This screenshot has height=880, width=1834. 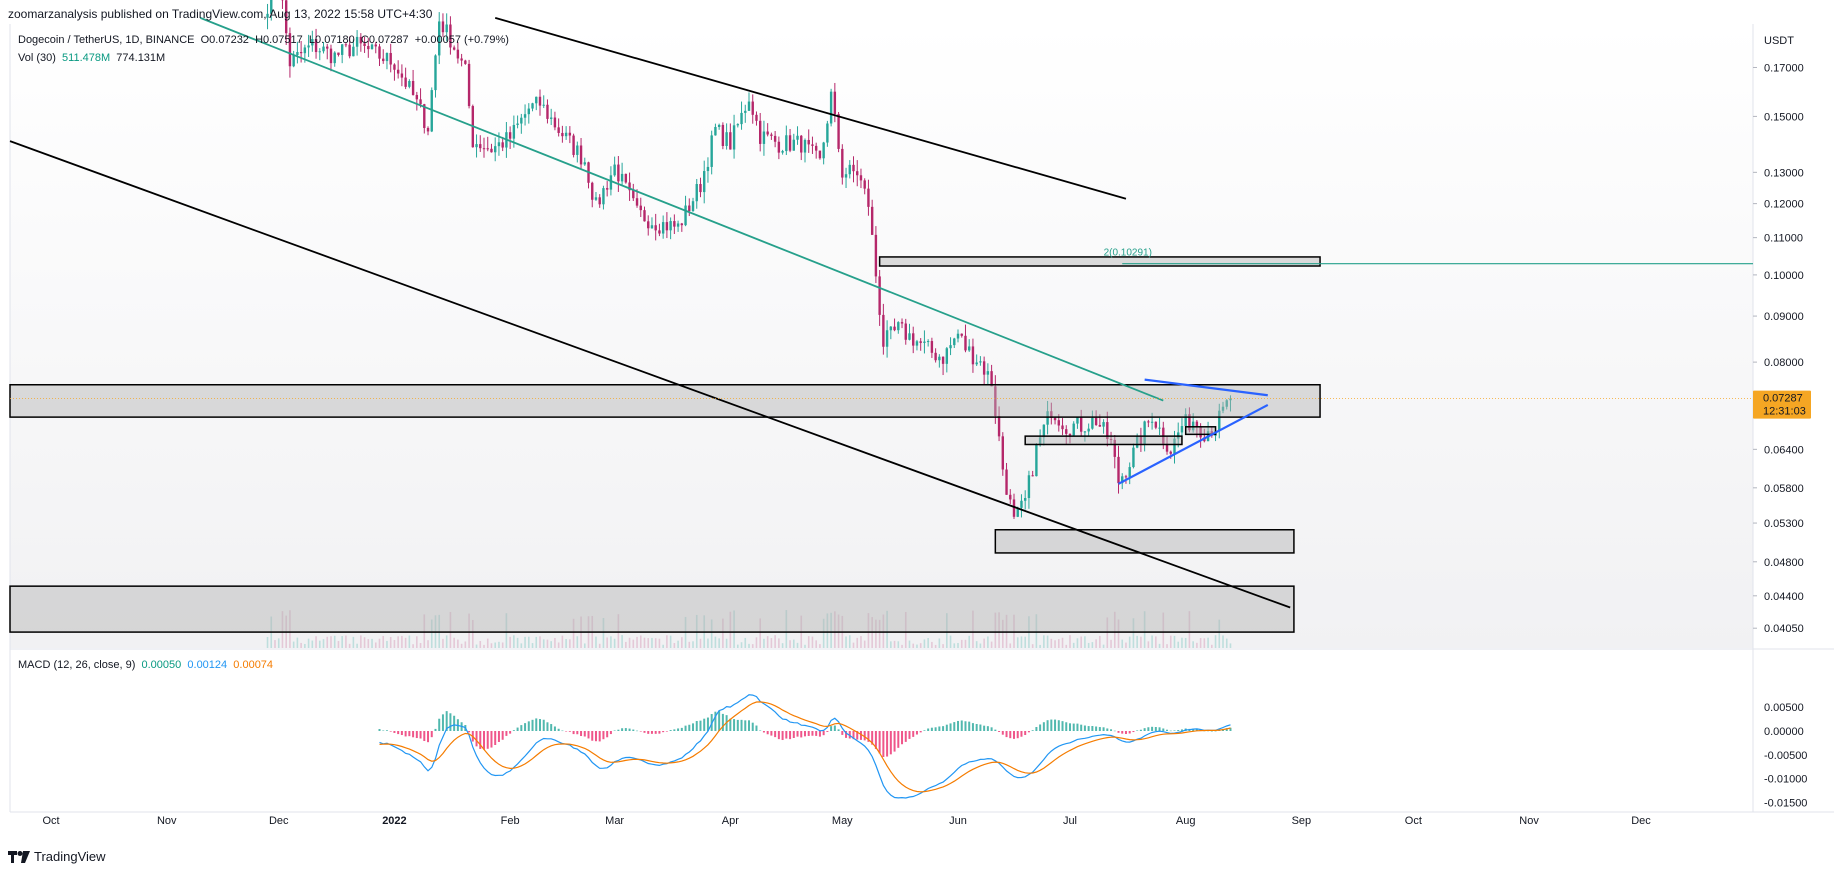 I want to click on current-price-label: 0.07287, so click(x=1783, y=399).